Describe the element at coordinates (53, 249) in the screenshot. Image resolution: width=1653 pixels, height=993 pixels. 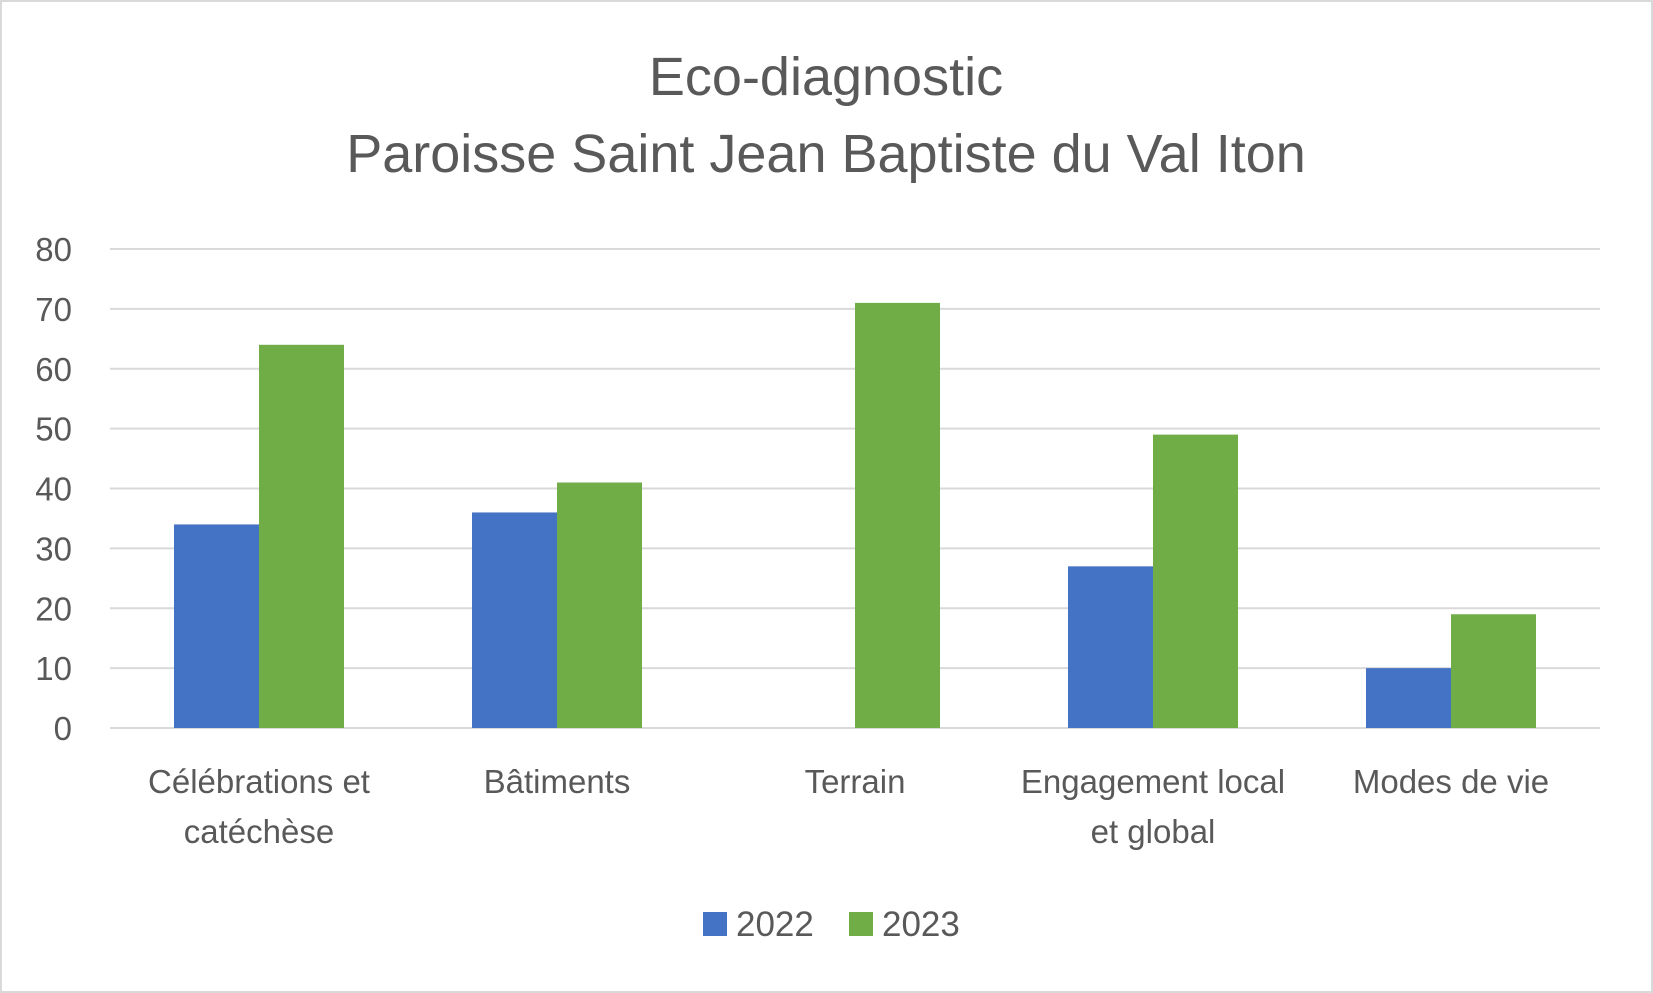
I see `y-tick-label: 80` at that location.